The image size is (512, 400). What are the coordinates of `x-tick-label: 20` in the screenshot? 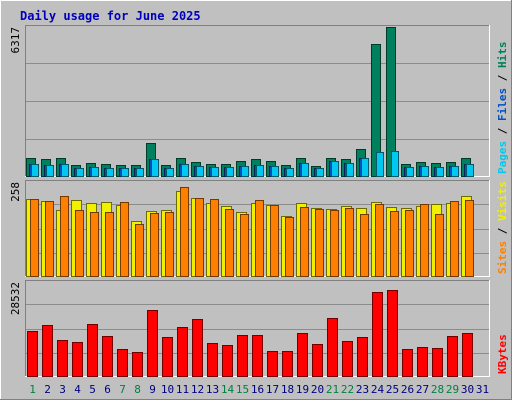 It's located at (317, 389).